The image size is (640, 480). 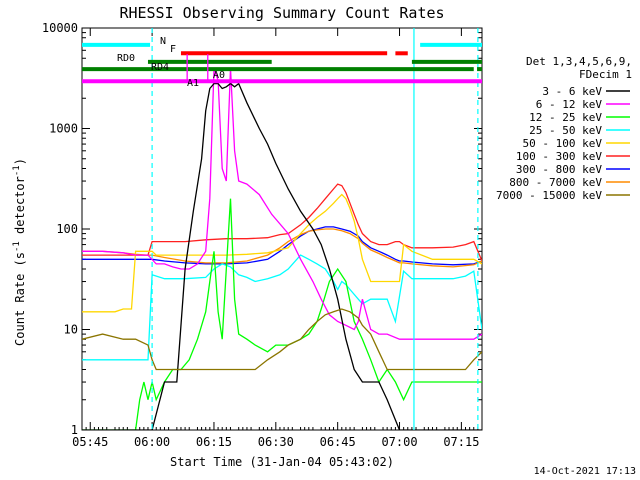 I want to click on y-tick-label: 1, so click(x=74, y=430).